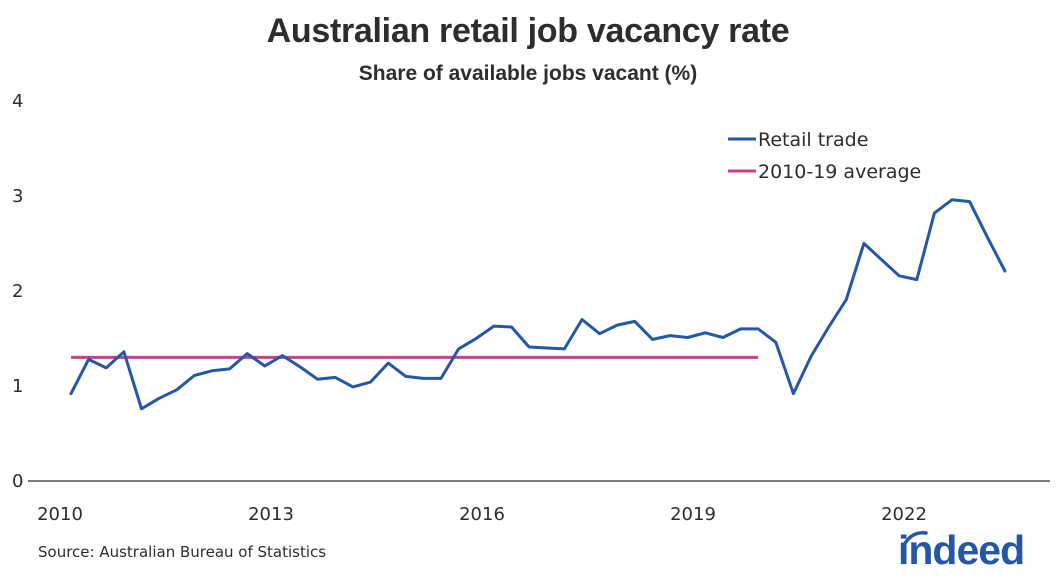 The height and width of the screenshot is (576, 1056). What do you see at coordinates (915, 539) in the screenshot?
I see `logo-arc-icon` at bounding box center [915, 539].